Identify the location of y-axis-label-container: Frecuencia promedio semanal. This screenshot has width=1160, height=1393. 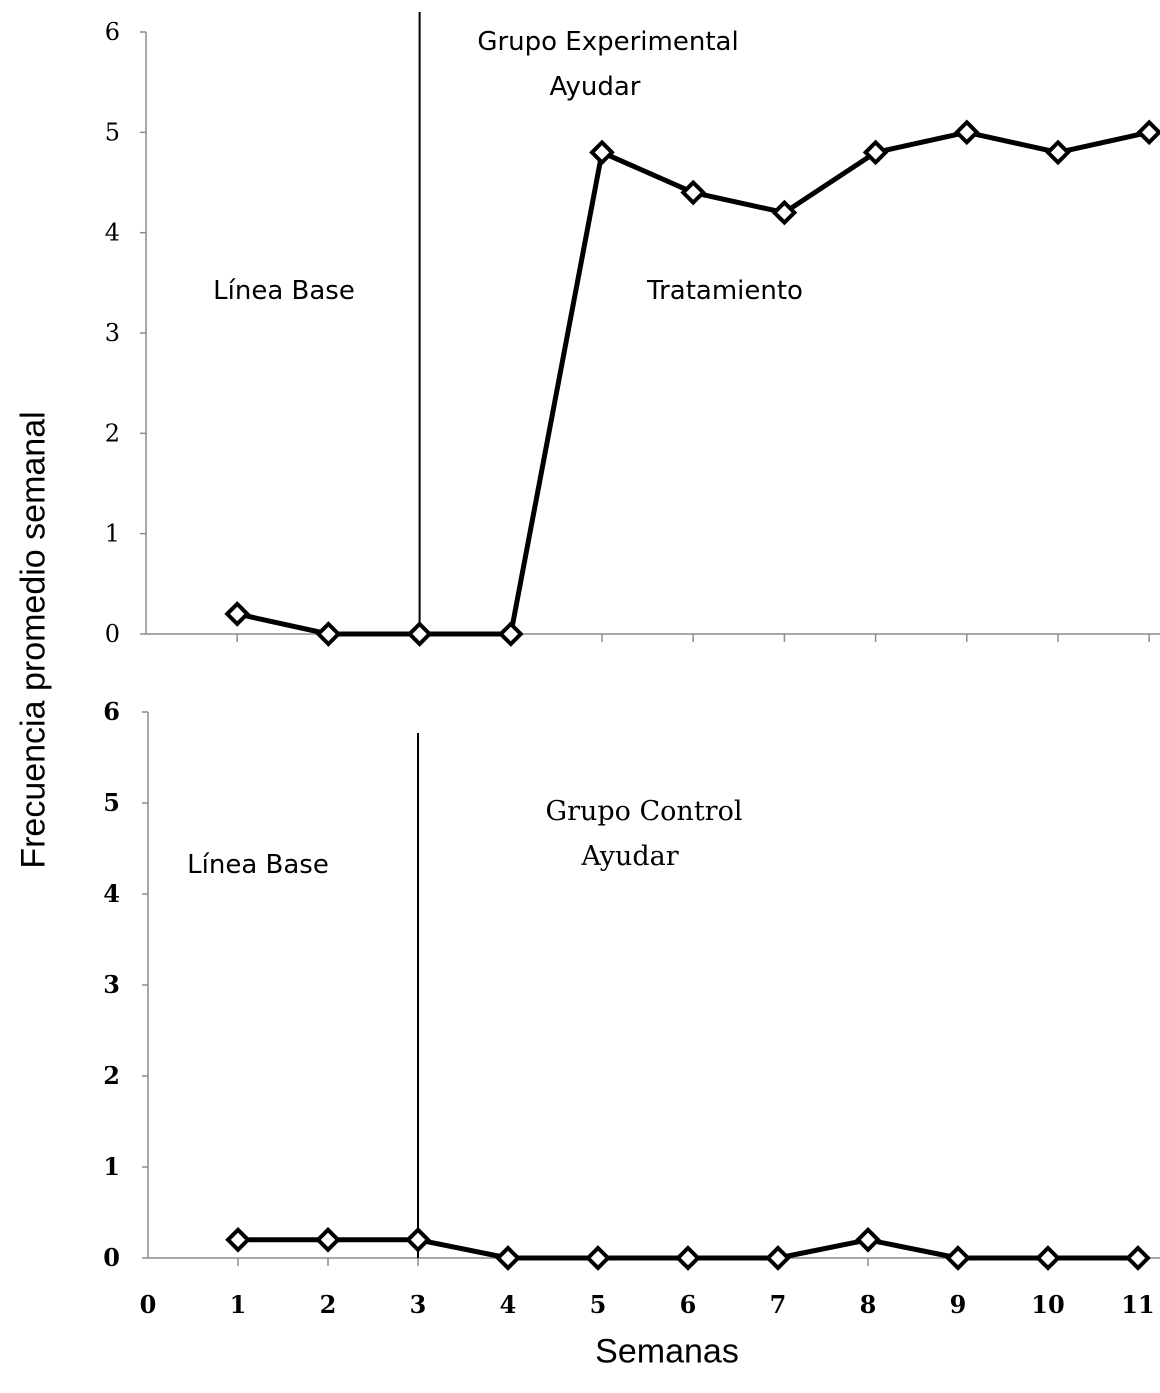
(34, 694).